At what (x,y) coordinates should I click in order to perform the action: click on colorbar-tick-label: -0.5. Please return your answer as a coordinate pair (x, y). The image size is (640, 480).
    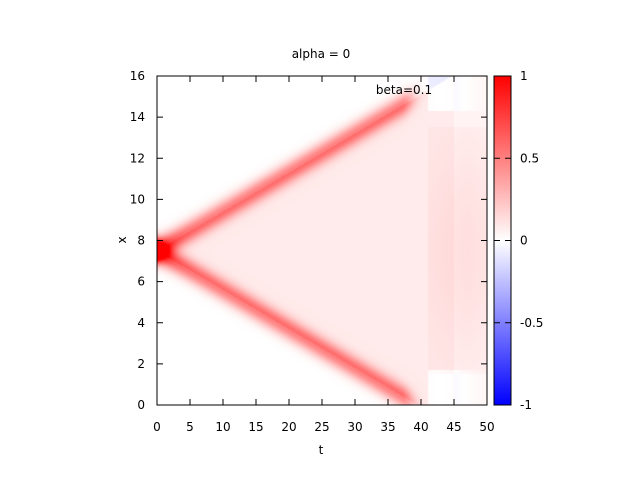
    Looking at the image, I should click on (531, 323).